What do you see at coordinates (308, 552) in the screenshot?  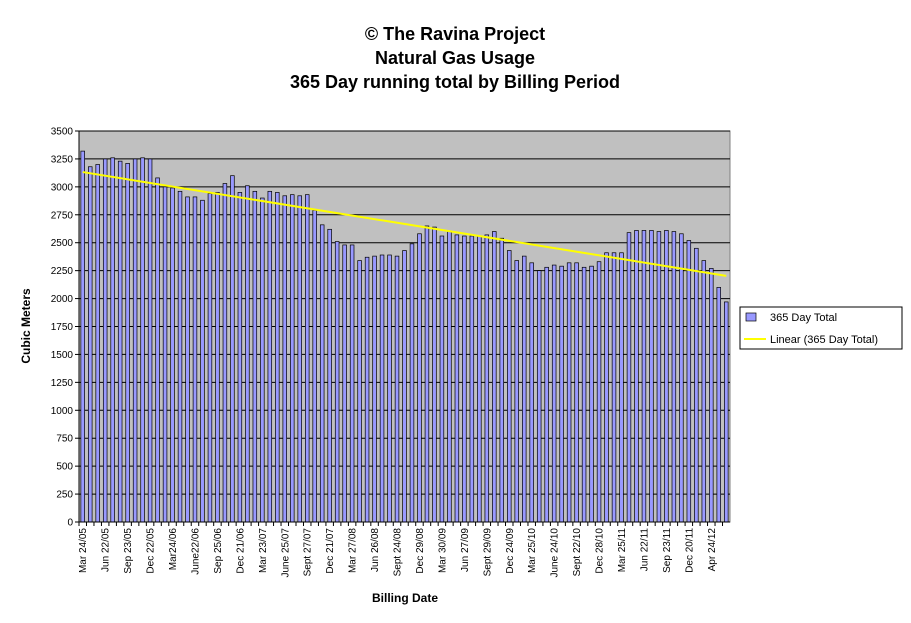 I see `x-tick-label: Sept 27/07` at bounding box center [308, 552].